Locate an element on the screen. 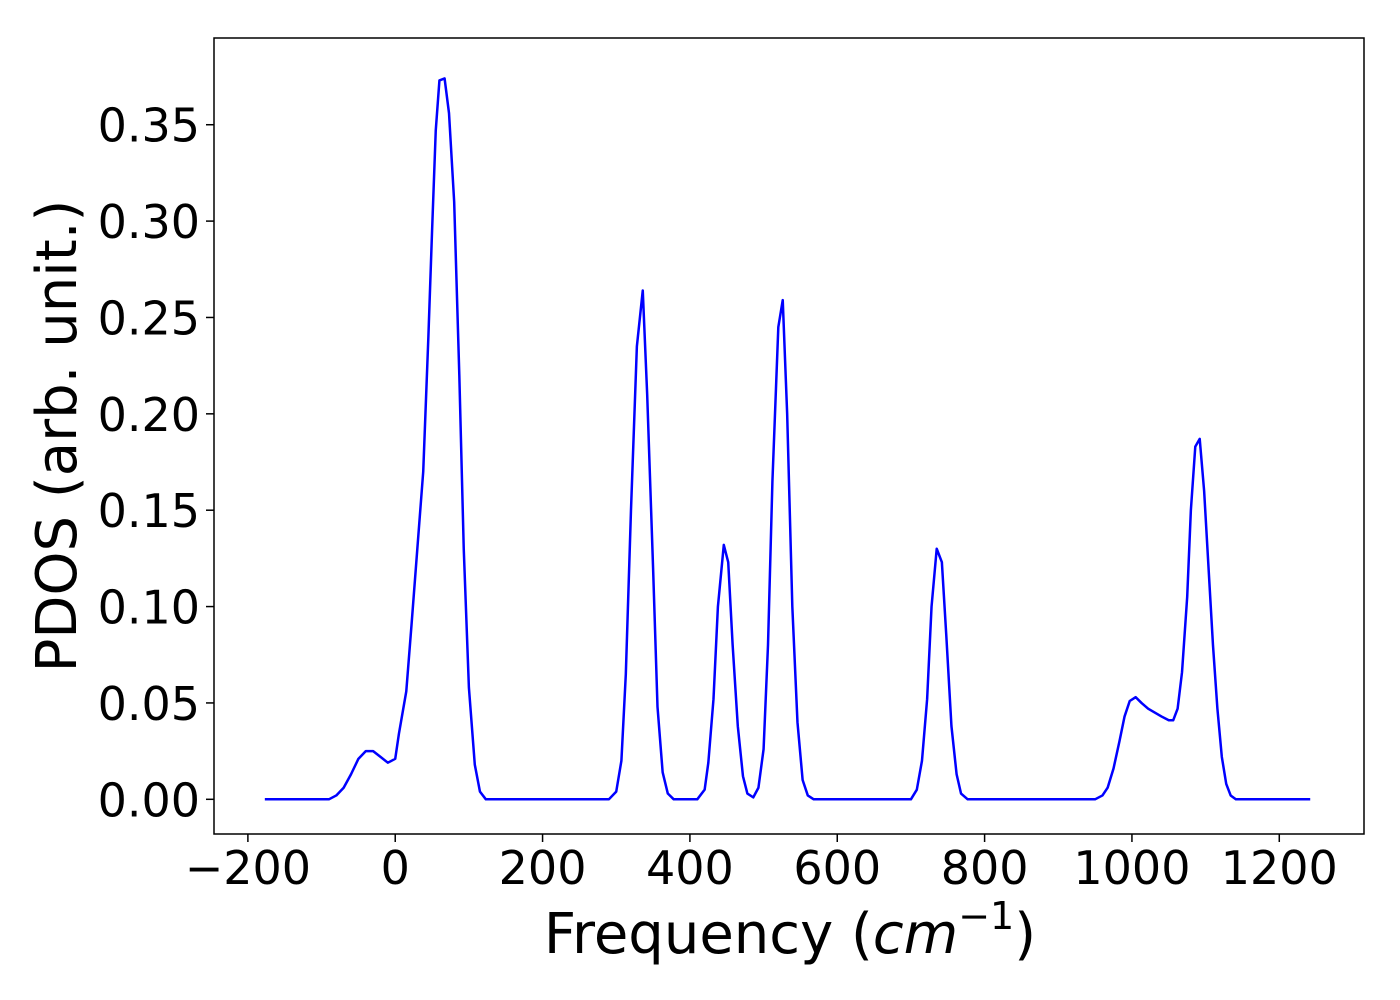 The image size is (1400, 1000). x-tick-label: 600 is located at coordinates (837, 868).